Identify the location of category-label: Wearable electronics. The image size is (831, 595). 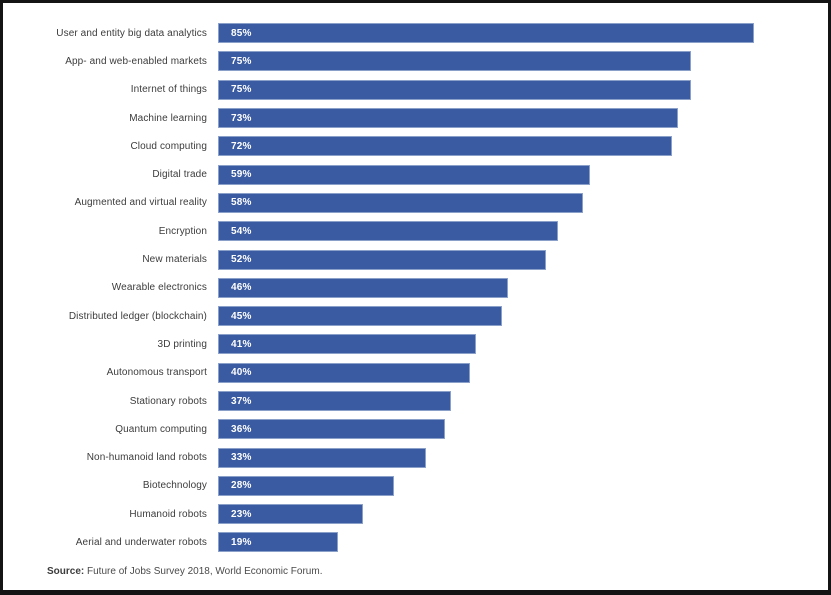
(159, 288).